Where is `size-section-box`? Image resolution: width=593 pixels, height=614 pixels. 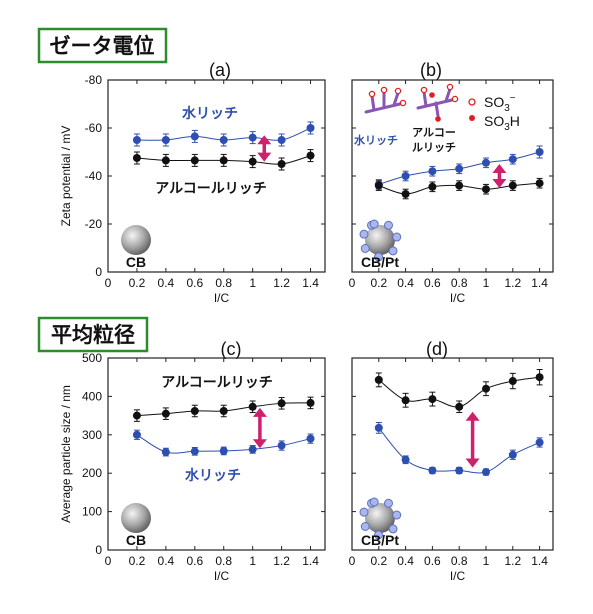
size-section-box is located at coordinates (93, 334).